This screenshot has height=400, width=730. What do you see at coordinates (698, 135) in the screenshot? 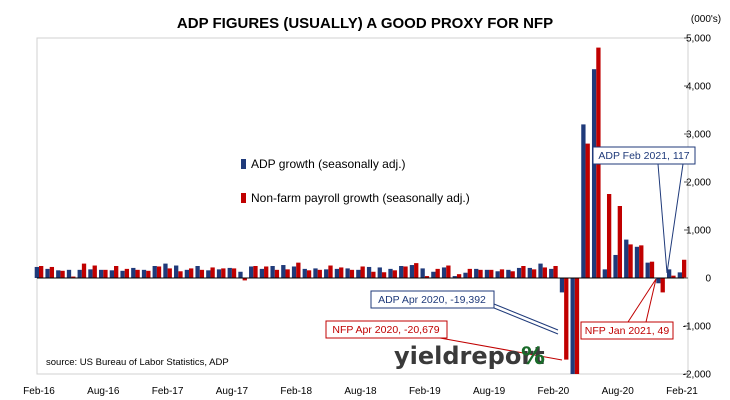
I see `y-tick-label: 3,000` at bounding box center [698, 135].